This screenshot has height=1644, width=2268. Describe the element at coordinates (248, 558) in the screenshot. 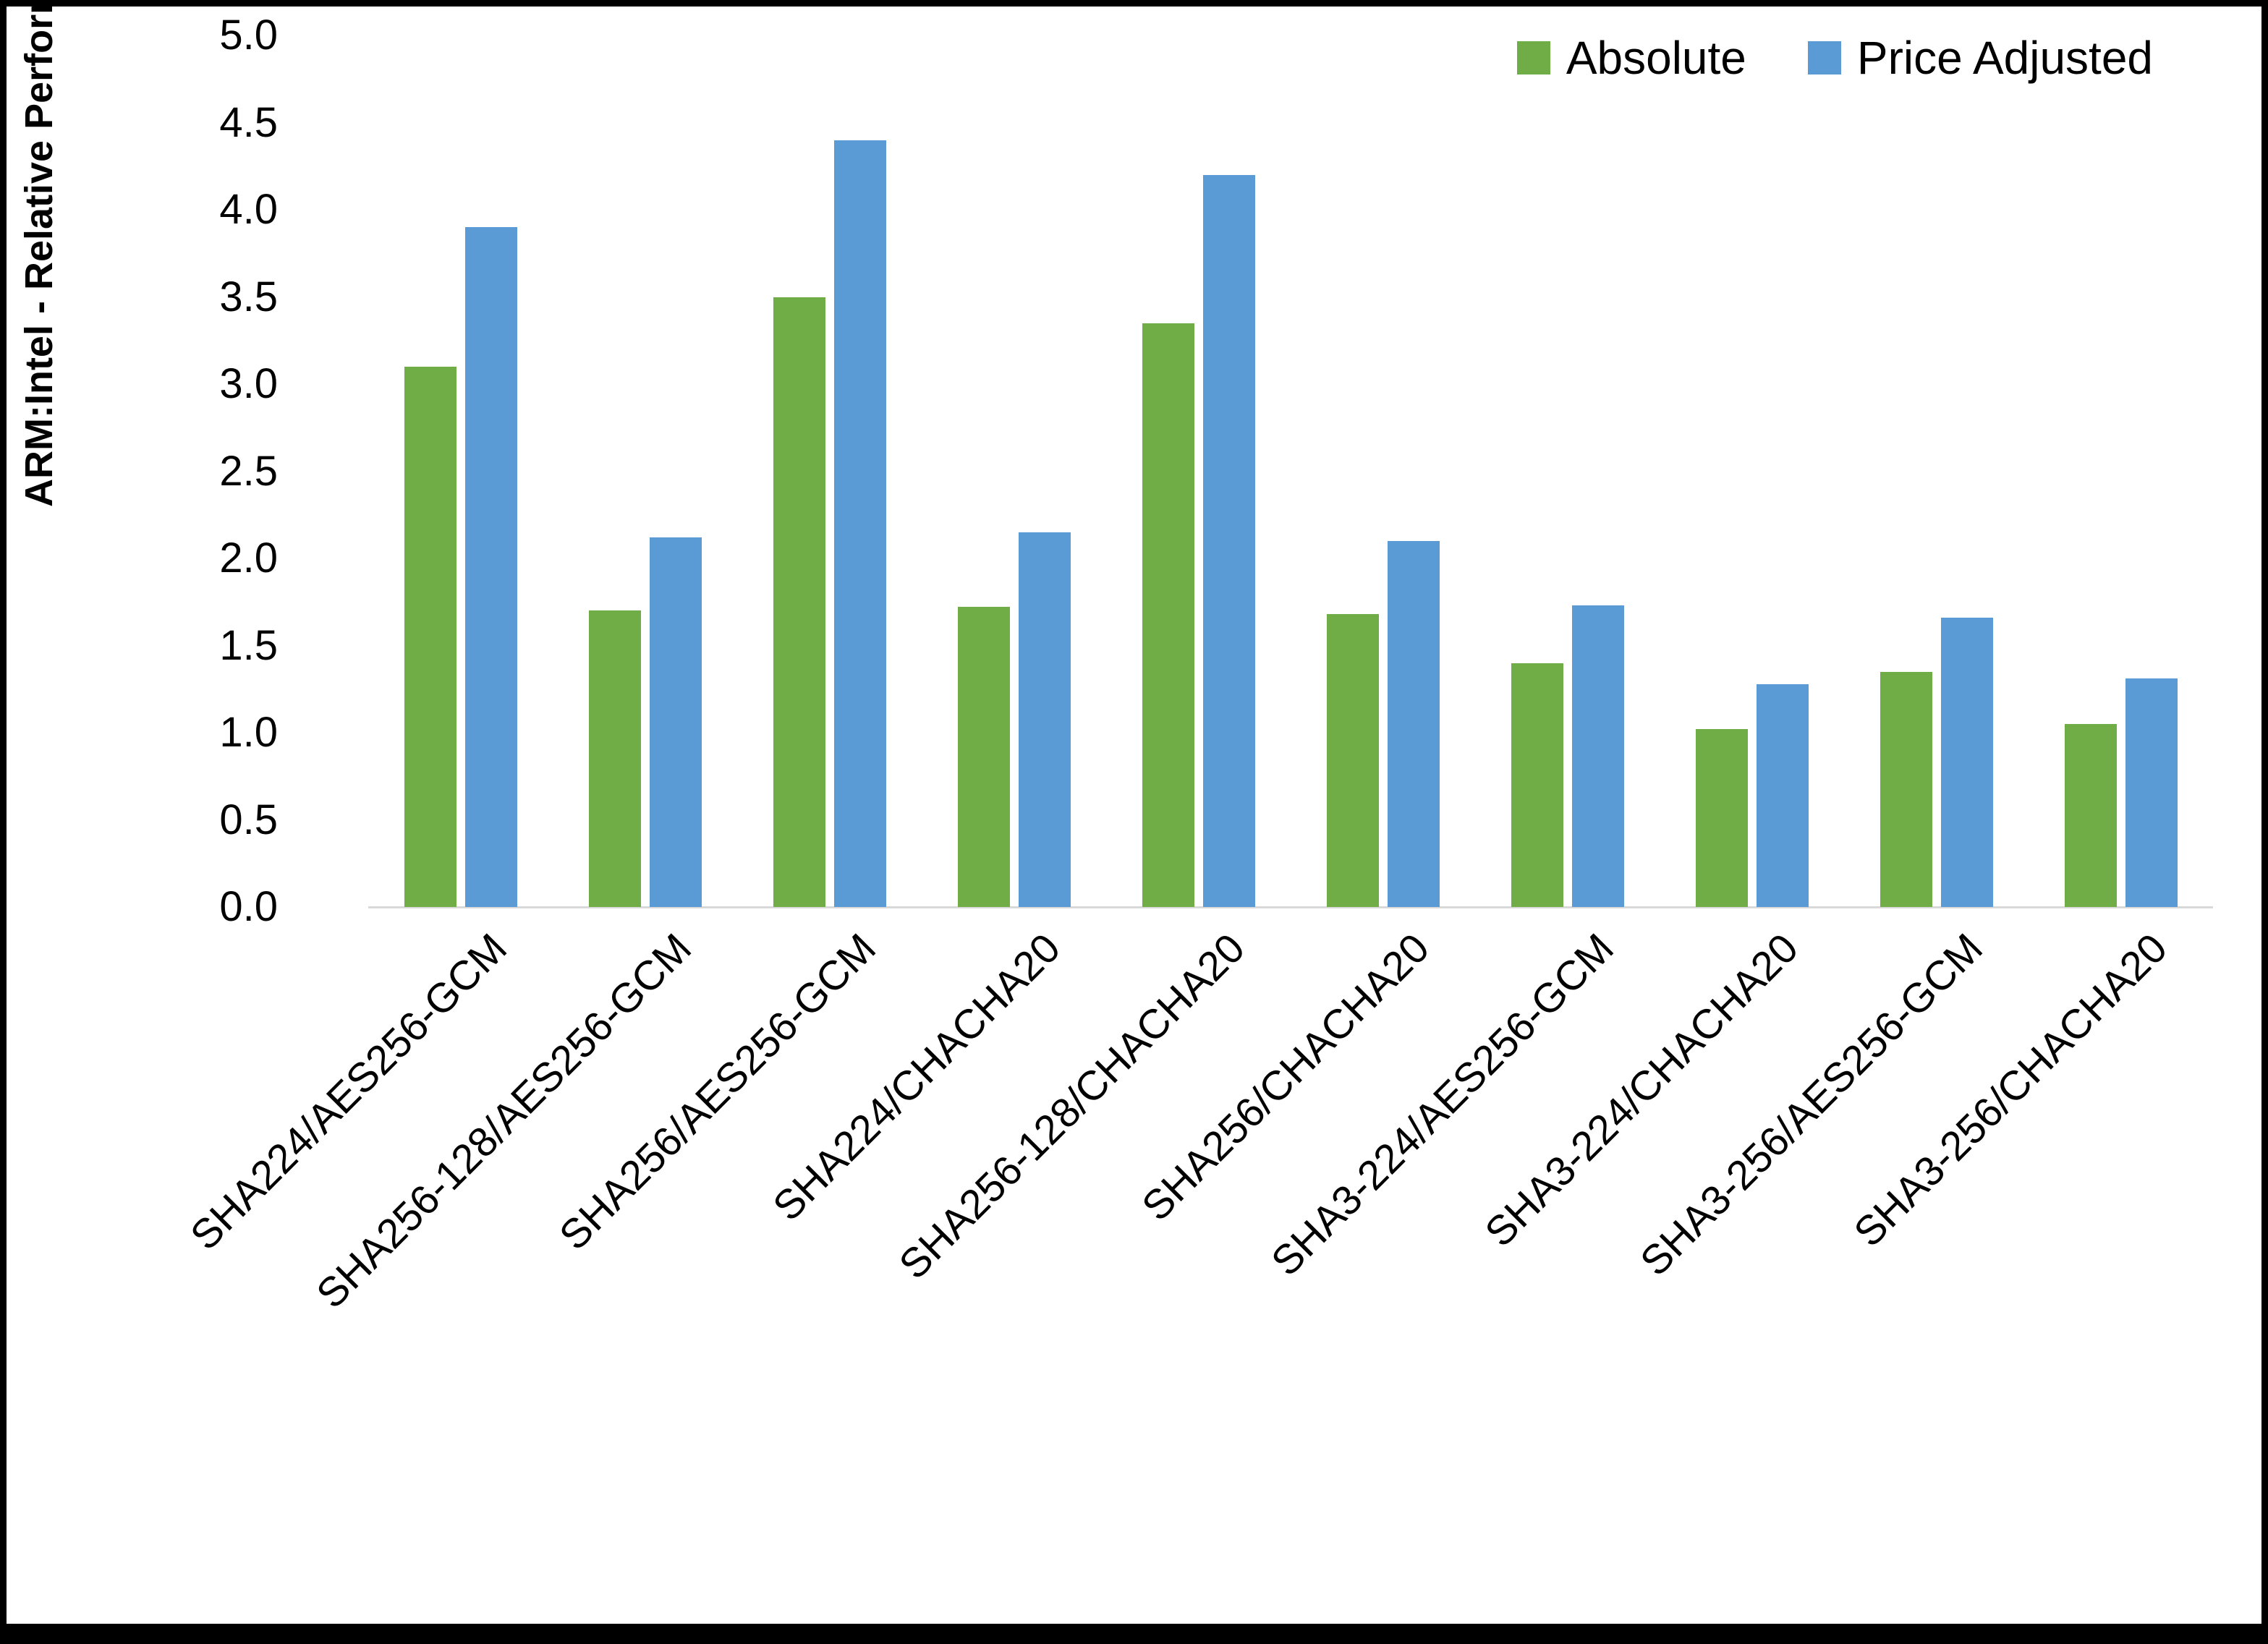

I see `y-axis-tick-label: 2.0` at that location.